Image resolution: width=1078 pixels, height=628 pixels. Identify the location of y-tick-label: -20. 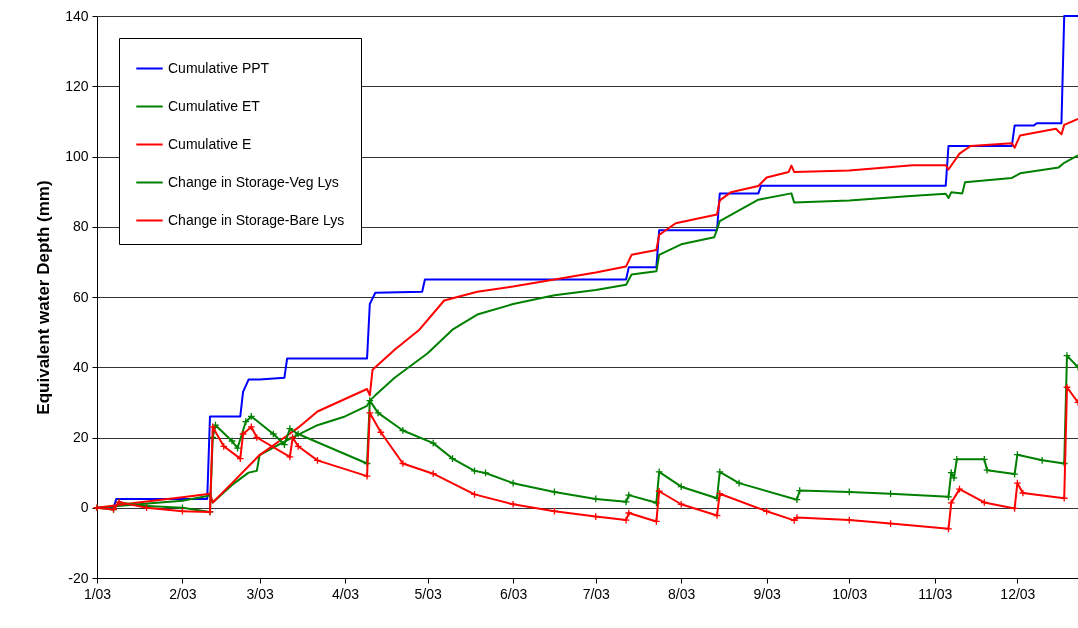
(78, 577).